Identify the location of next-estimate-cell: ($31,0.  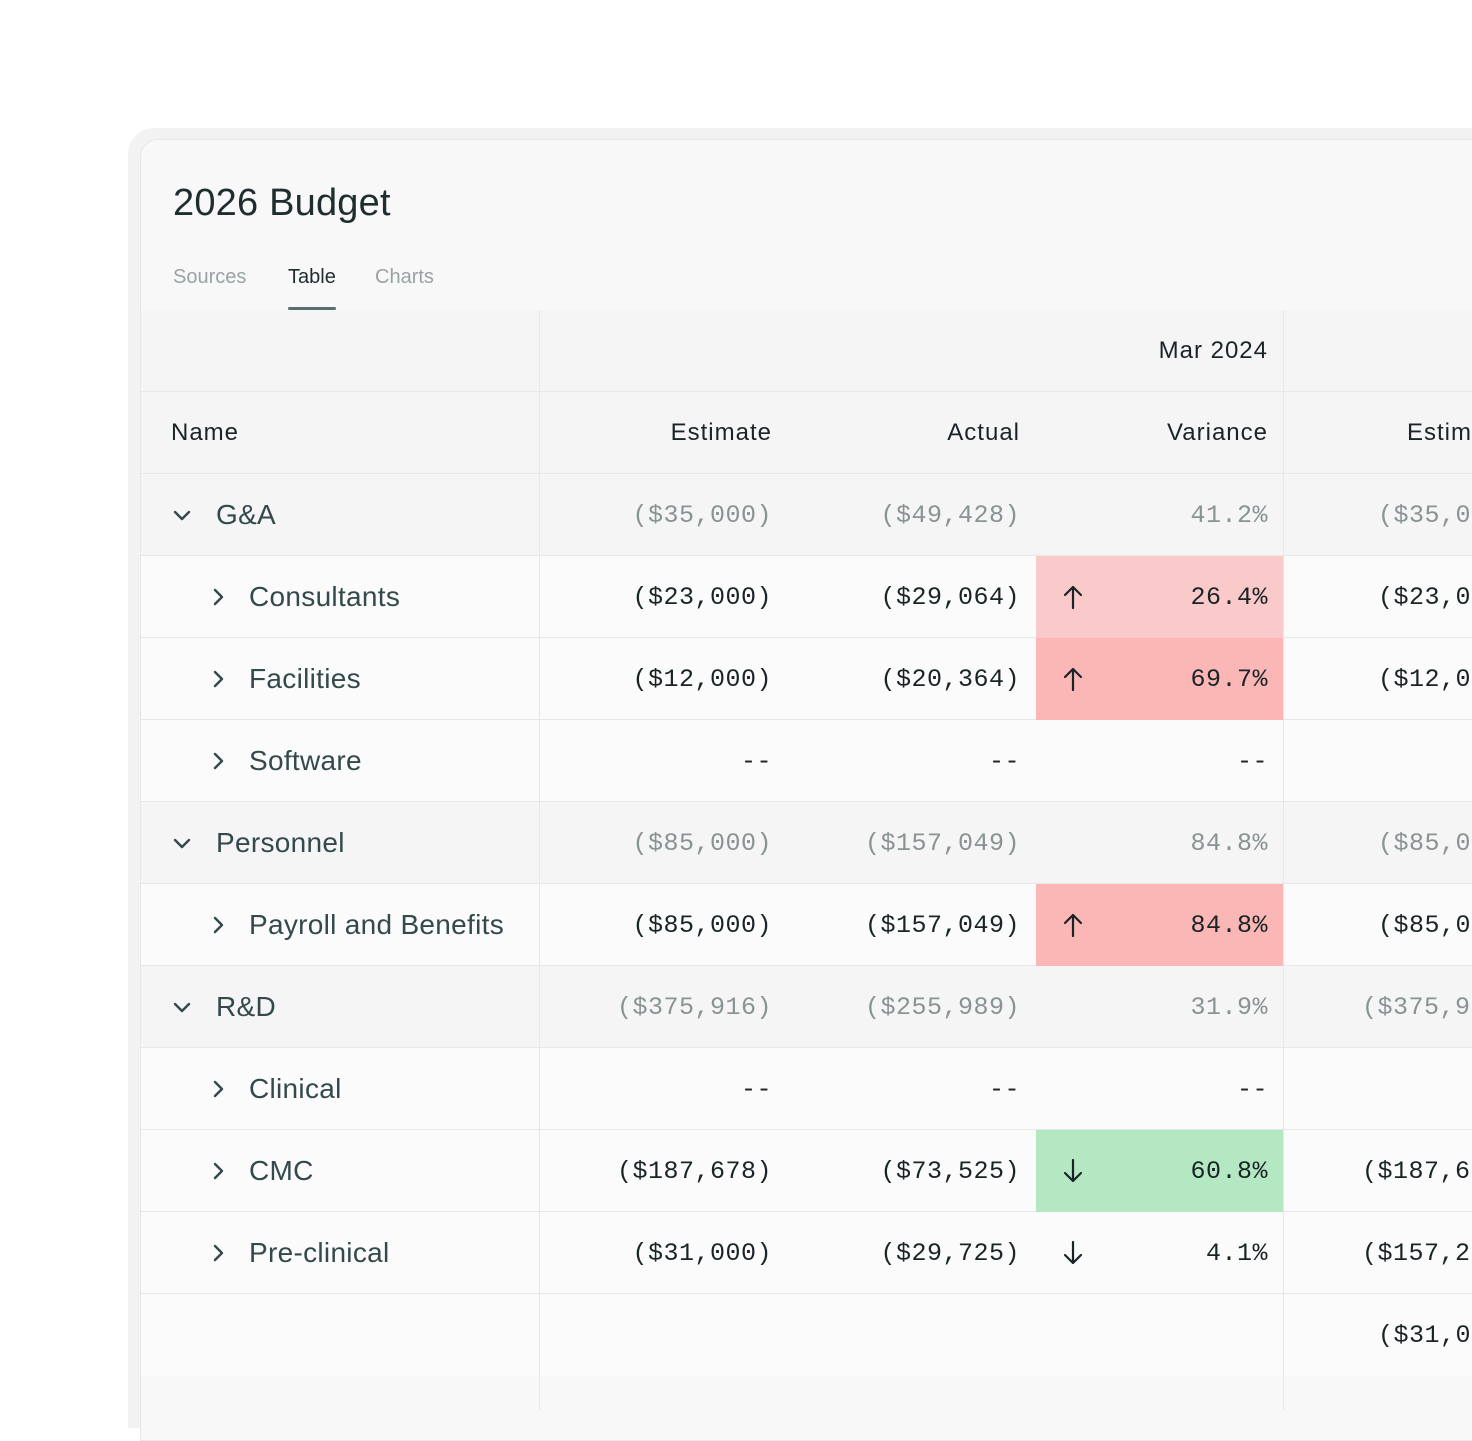
(1425, 1335).